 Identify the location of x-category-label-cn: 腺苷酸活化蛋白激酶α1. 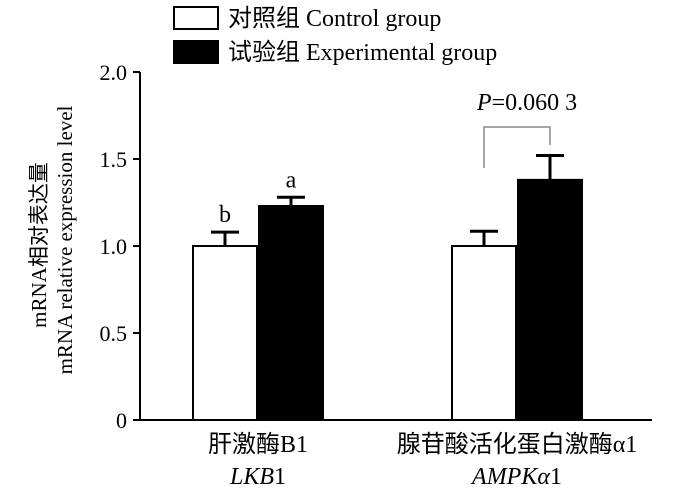
(517, 444).